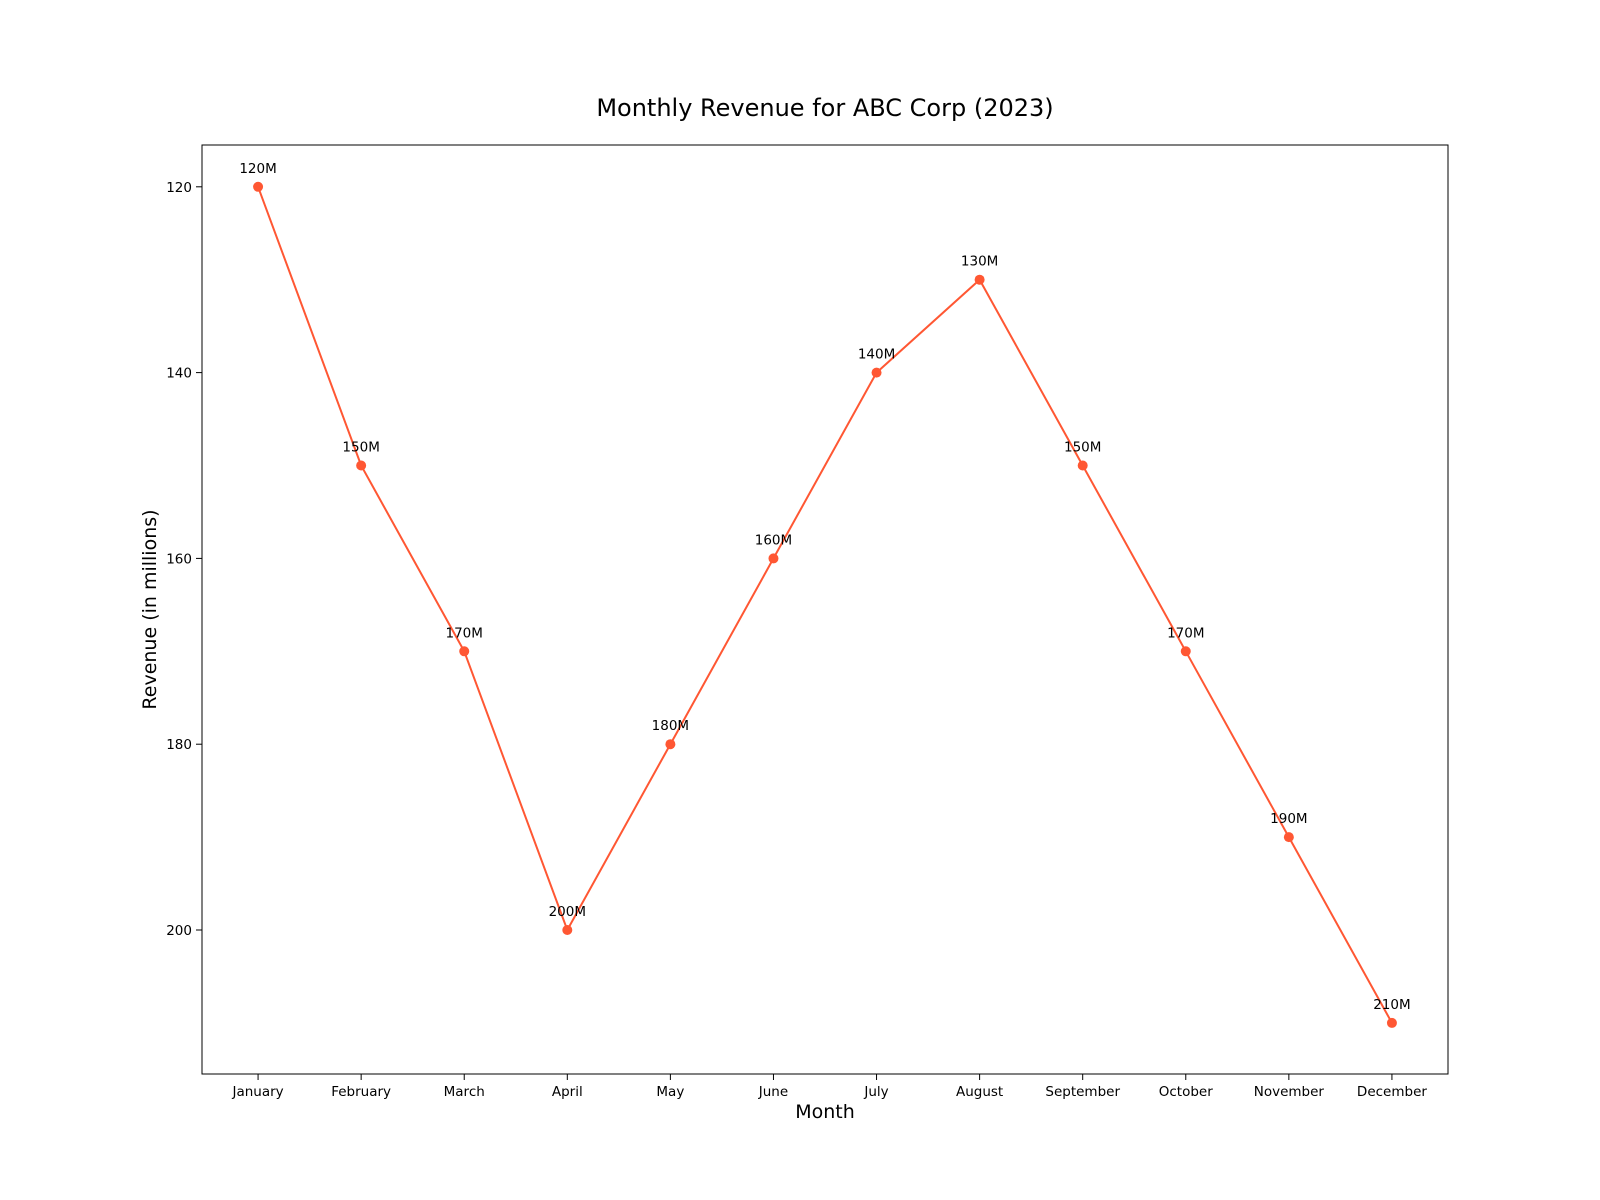  I want to click on y-tick-label: 160, so click(179, 559).